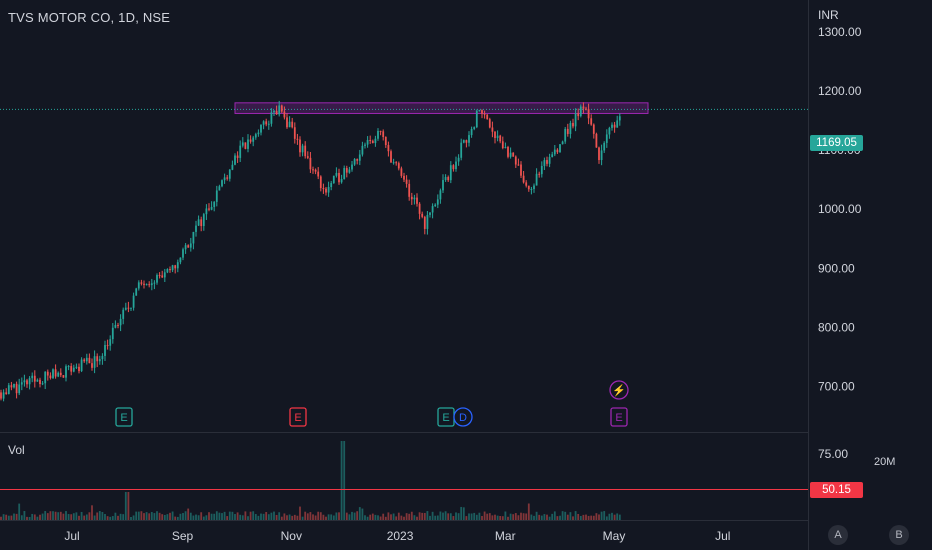 This screenshot has height=550, width=932. What do you see at coordinates (885, 462) in the screenshot?
I see `volume-scale-label: 20M` at bounding box center [885, 462].